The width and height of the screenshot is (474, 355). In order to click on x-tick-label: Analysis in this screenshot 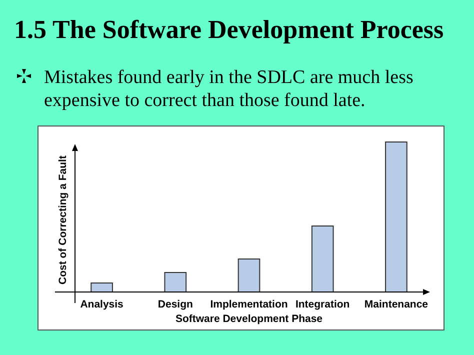, I will do `click(102, 304)`.